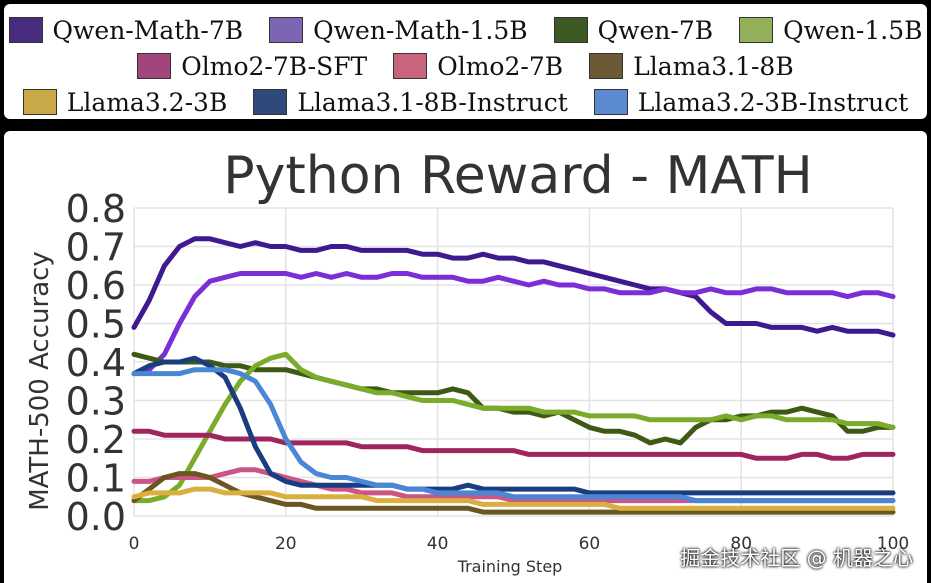 The image size is (931, 583). I want to click on x-tick-label: 100, so click(893, 544).